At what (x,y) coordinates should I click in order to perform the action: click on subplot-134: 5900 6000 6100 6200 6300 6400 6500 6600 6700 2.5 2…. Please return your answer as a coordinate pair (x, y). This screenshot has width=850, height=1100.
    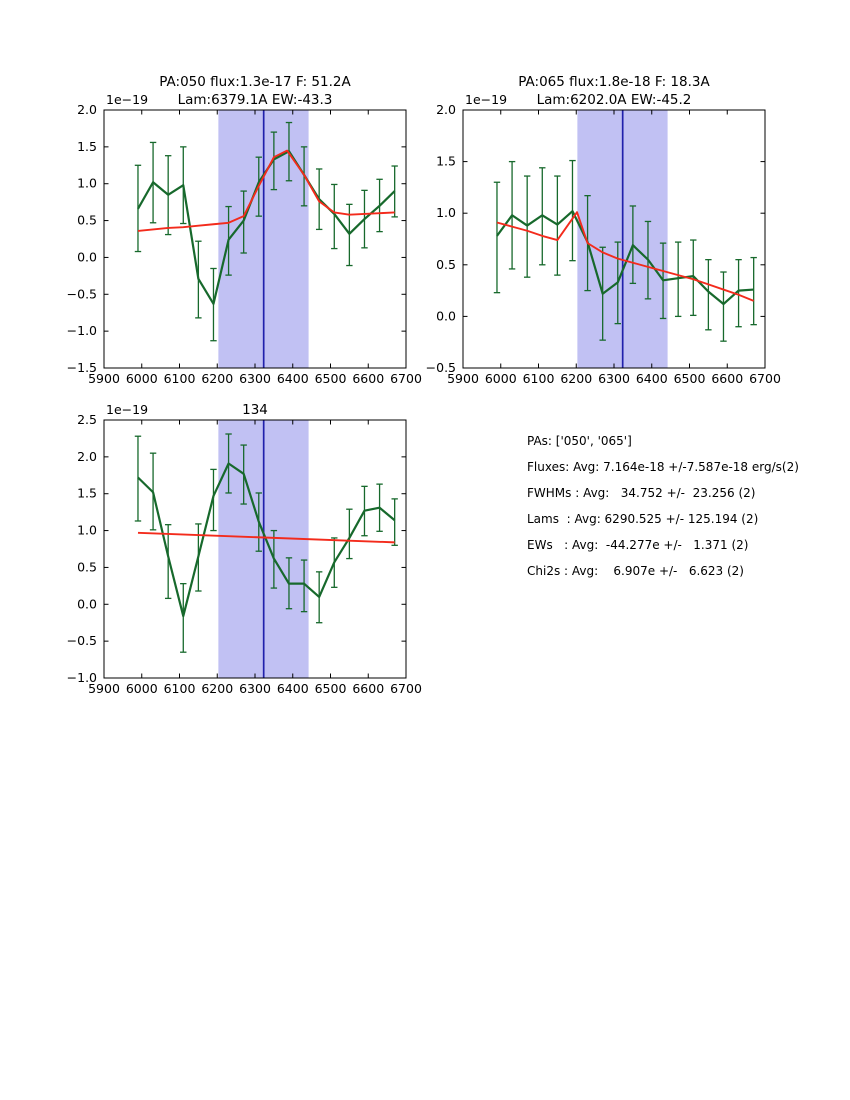
    Looking at the image, I should click on (244, 549).